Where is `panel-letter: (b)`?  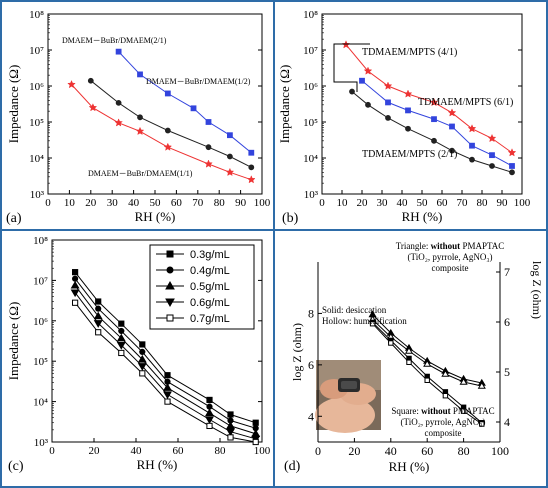 panel-letter: (b) is located at coordinates (290, 218).